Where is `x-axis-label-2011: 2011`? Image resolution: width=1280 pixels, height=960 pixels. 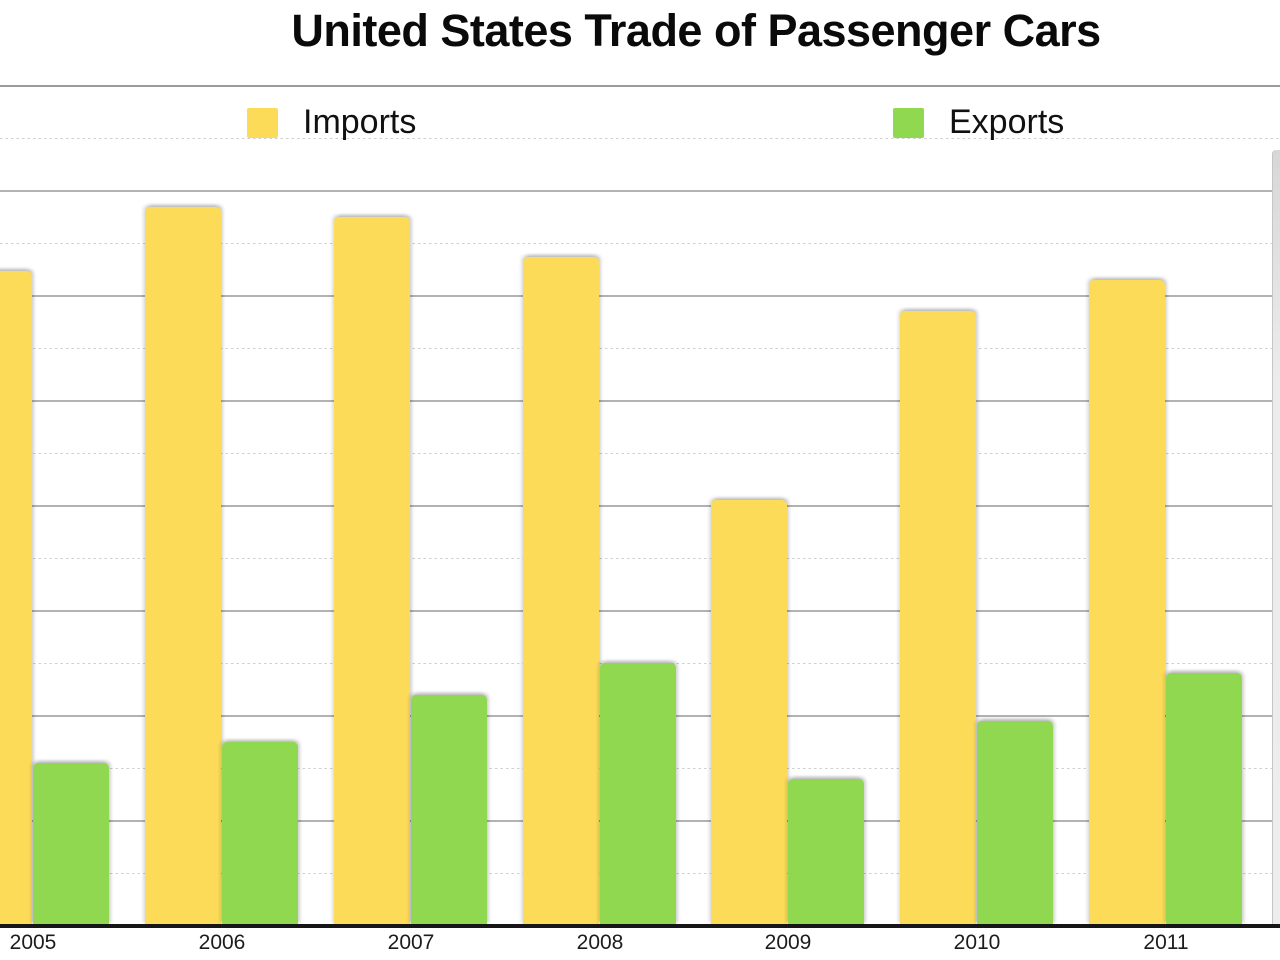
x-axis-label-2011: 2011 is located at coordinates (1166, 942).